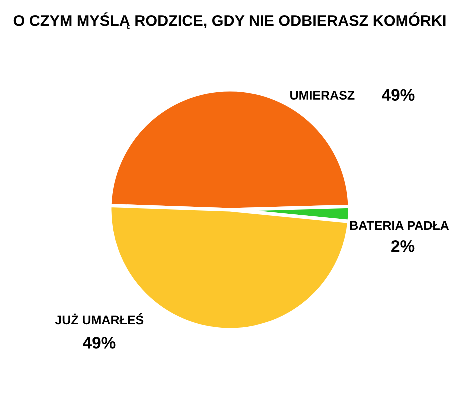  Describe the element at coordinates (403, 246) in the screenshot. I see `data-label: 2%` at that location.